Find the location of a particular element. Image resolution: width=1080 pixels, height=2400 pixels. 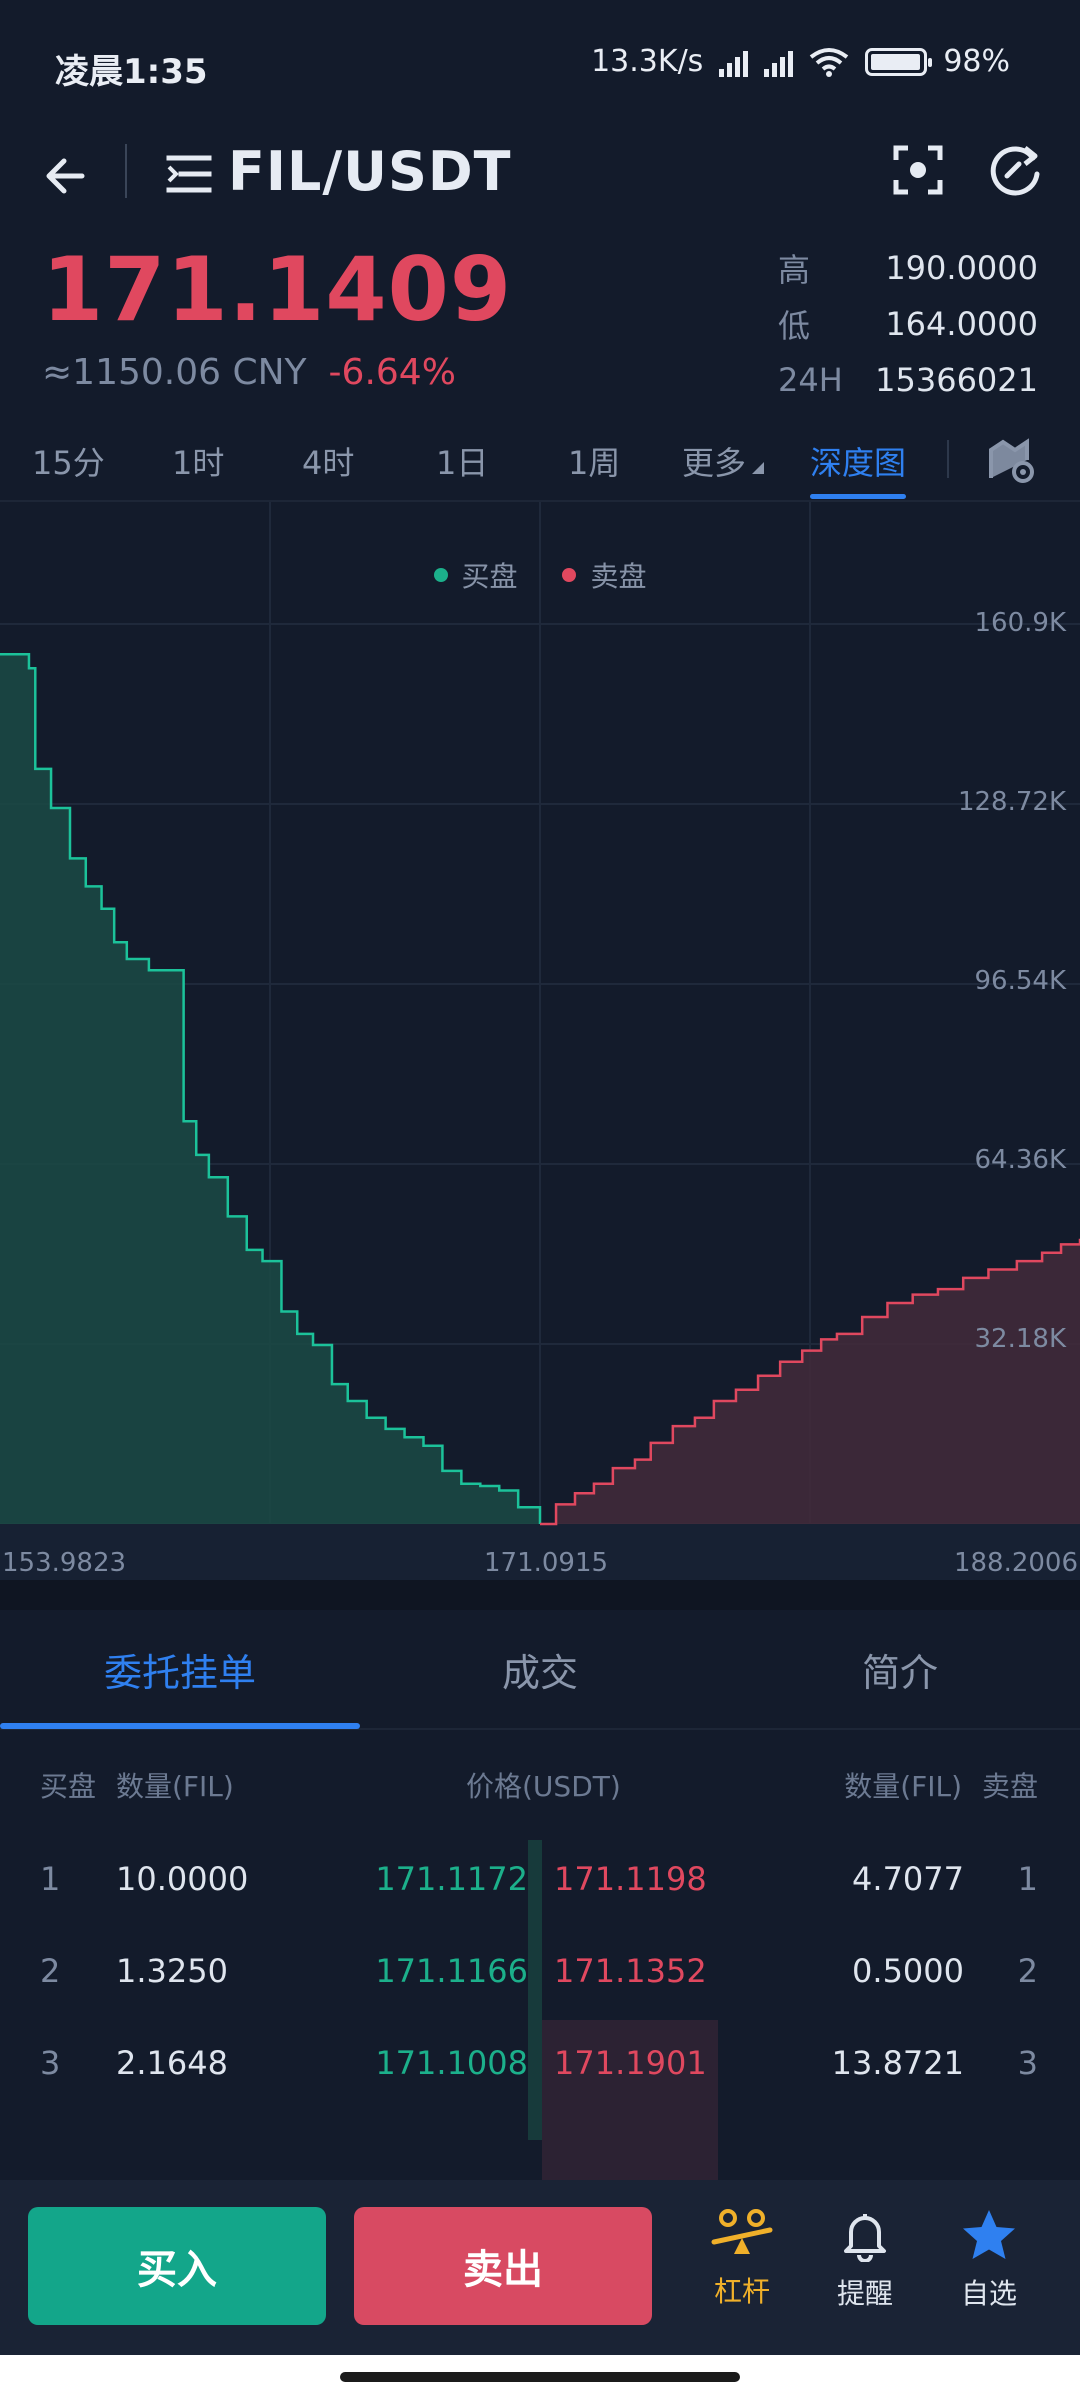

stat-low: 低 164.0000 is located at coordinates (908, 324).